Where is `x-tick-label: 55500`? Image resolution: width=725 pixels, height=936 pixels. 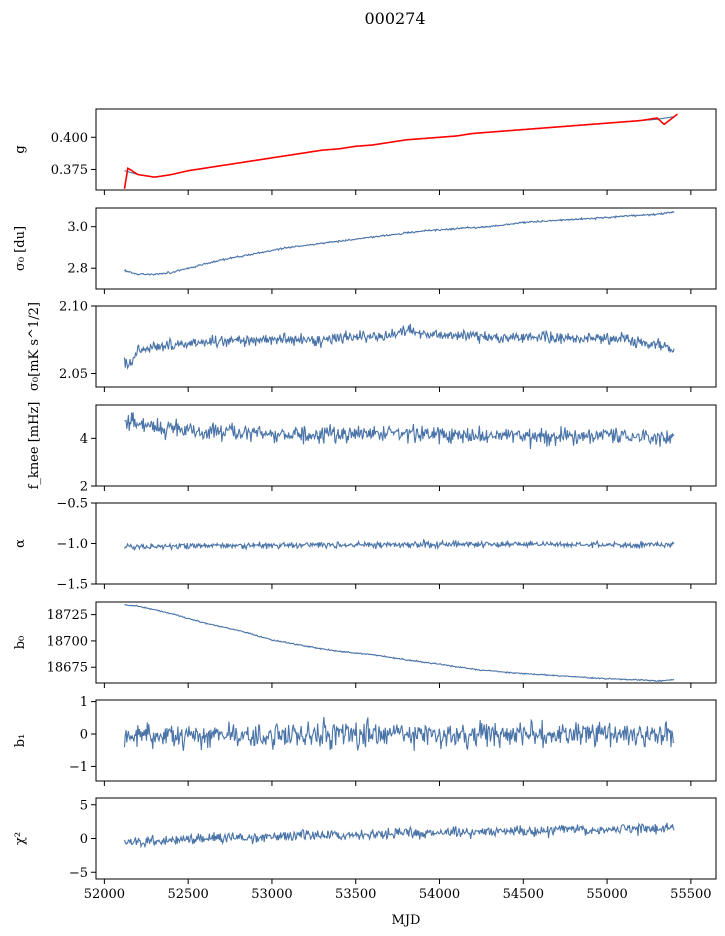
x-tick-label: 55500 is located at coordinates (690, 894).